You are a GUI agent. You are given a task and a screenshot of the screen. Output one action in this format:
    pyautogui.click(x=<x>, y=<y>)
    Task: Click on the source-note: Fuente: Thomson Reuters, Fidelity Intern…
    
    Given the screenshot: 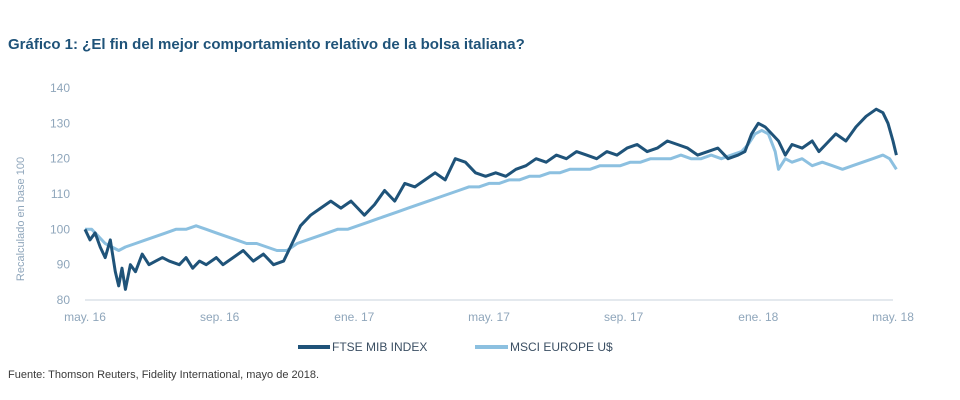 What is the action you would take?
    pyautogui.click(x=164, y=375)
    